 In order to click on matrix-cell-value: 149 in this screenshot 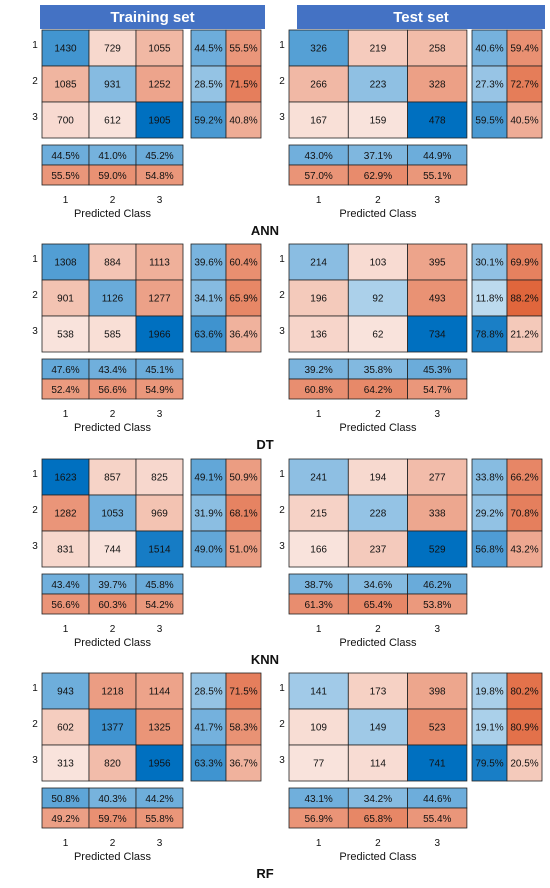, I will do `click(378, 728)`.